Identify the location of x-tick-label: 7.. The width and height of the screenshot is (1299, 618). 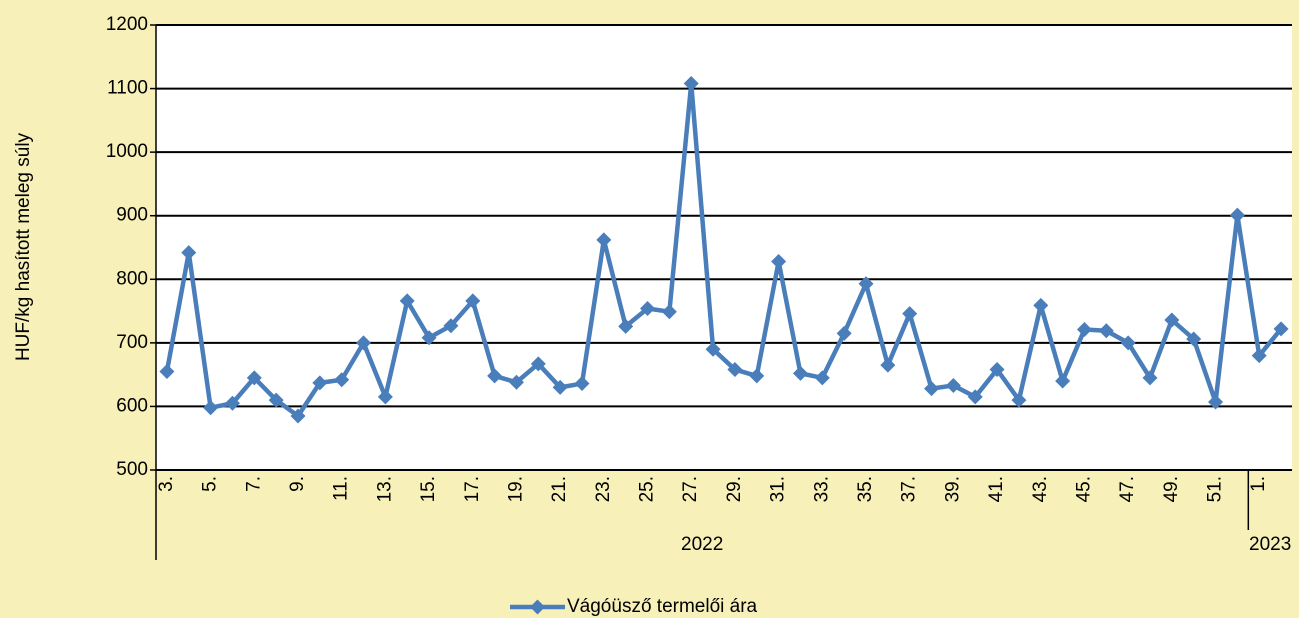
(253, 484).